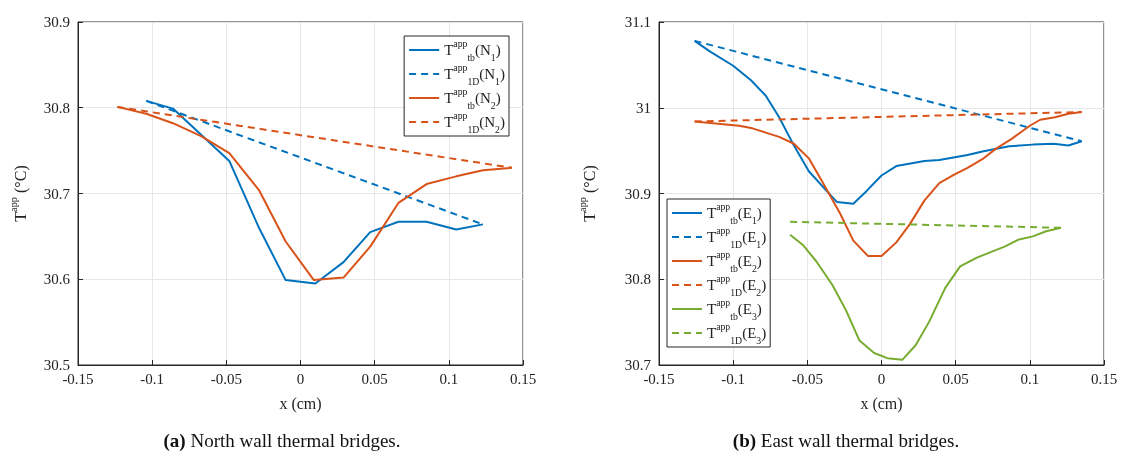 The width and height of the screenshot is (1128, 459). Describe the element at coordinates (643, 107) in the screenshot. I see `y-tick-label: 31` at that location.